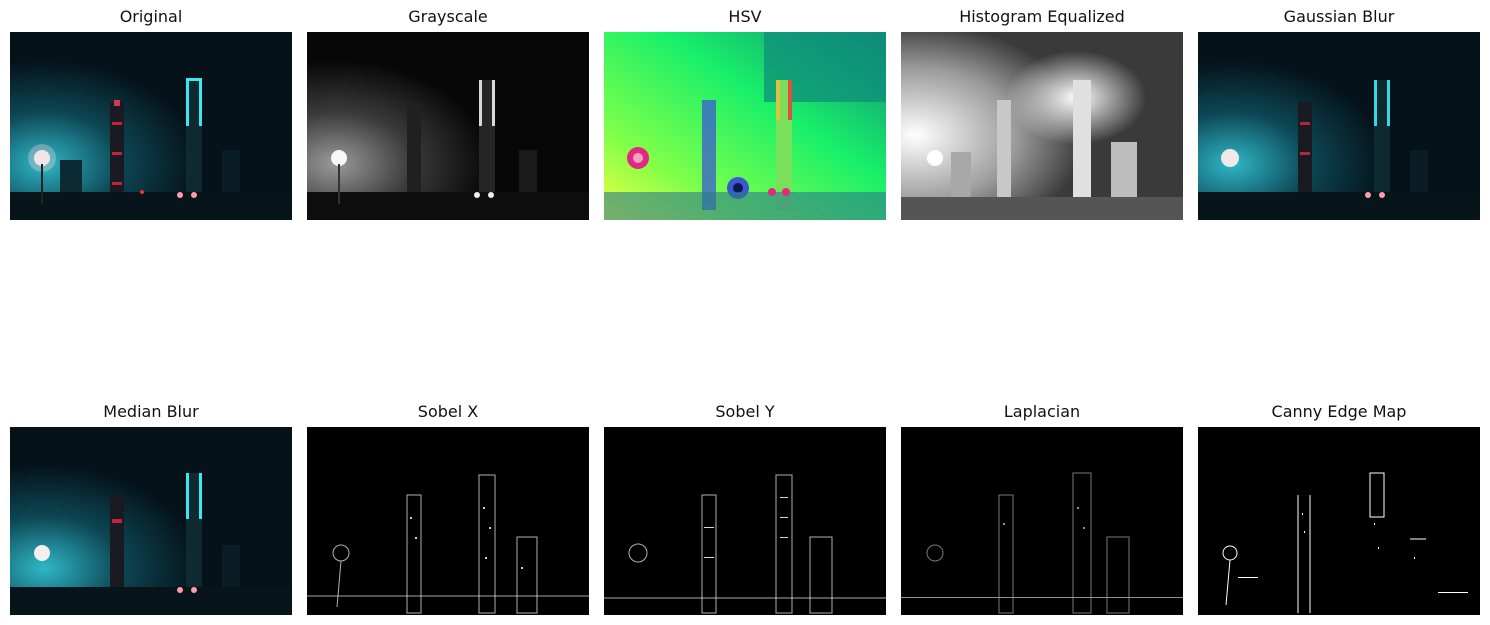 The image size is (1490, 625). I want to click on panel-title: Median Blur, so click(151, 411).